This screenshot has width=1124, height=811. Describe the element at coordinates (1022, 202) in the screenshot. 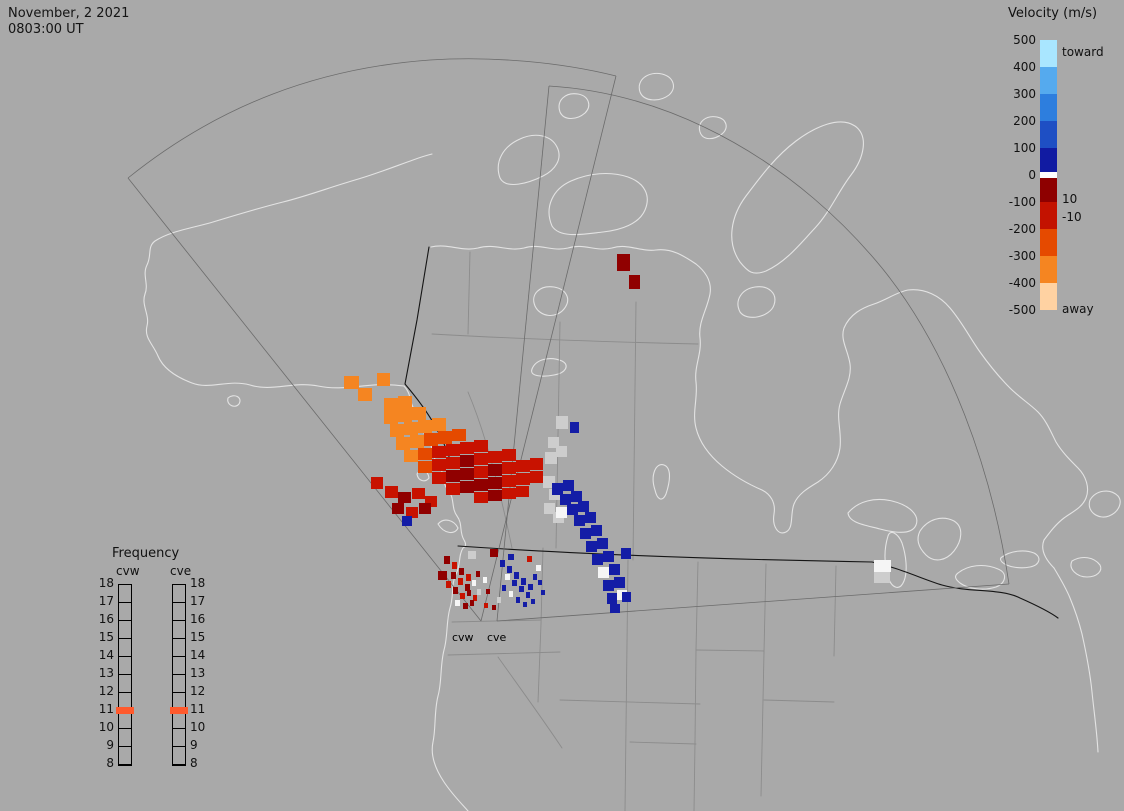

I see `velocity-tick-label: -100` at that location.